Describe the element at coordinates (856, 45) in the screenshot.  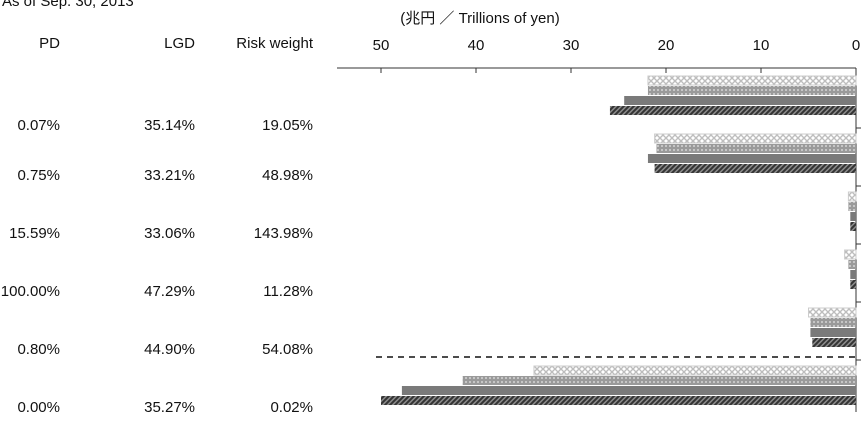
I see `x-tick-label: 0` at that location.